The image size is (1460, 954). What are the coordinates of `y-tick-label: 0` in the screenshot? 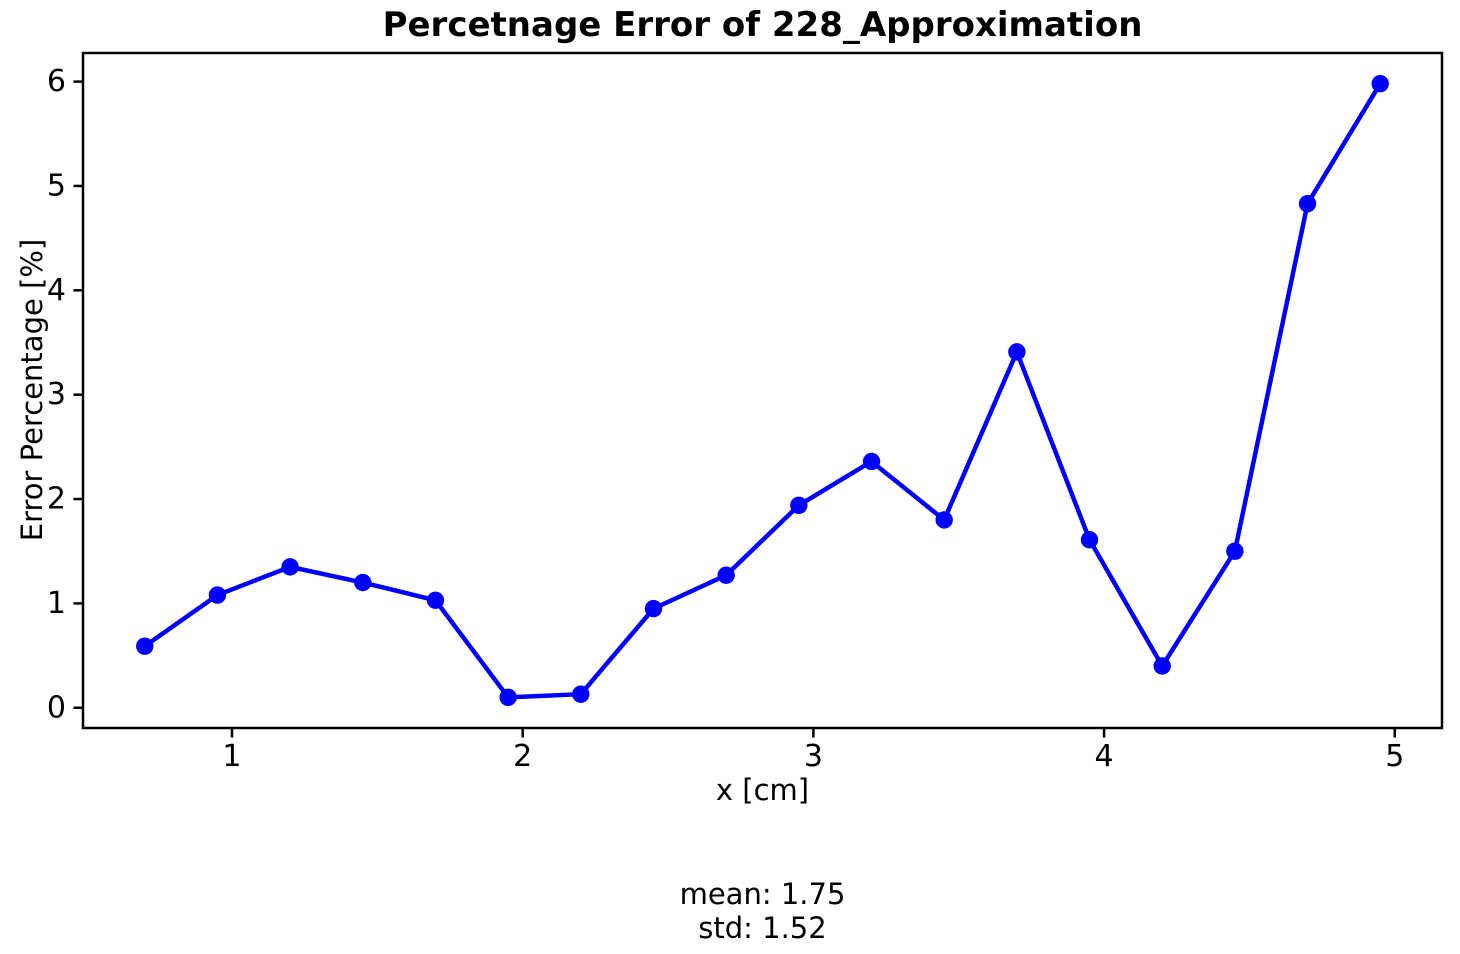 It's located at (56, 707).